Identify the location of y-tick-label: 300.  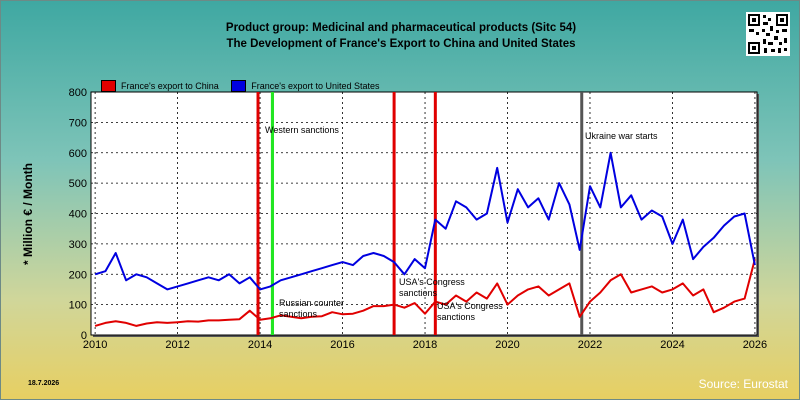
(78, 245).